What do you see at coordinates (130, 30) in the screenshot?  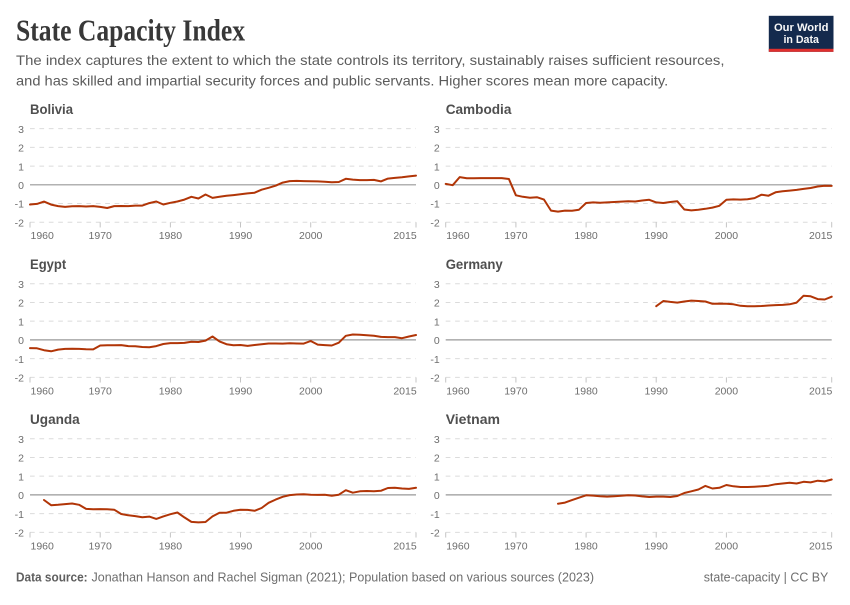 I see `svg-text: State Capacity Index` at bounding box center [130, 30].